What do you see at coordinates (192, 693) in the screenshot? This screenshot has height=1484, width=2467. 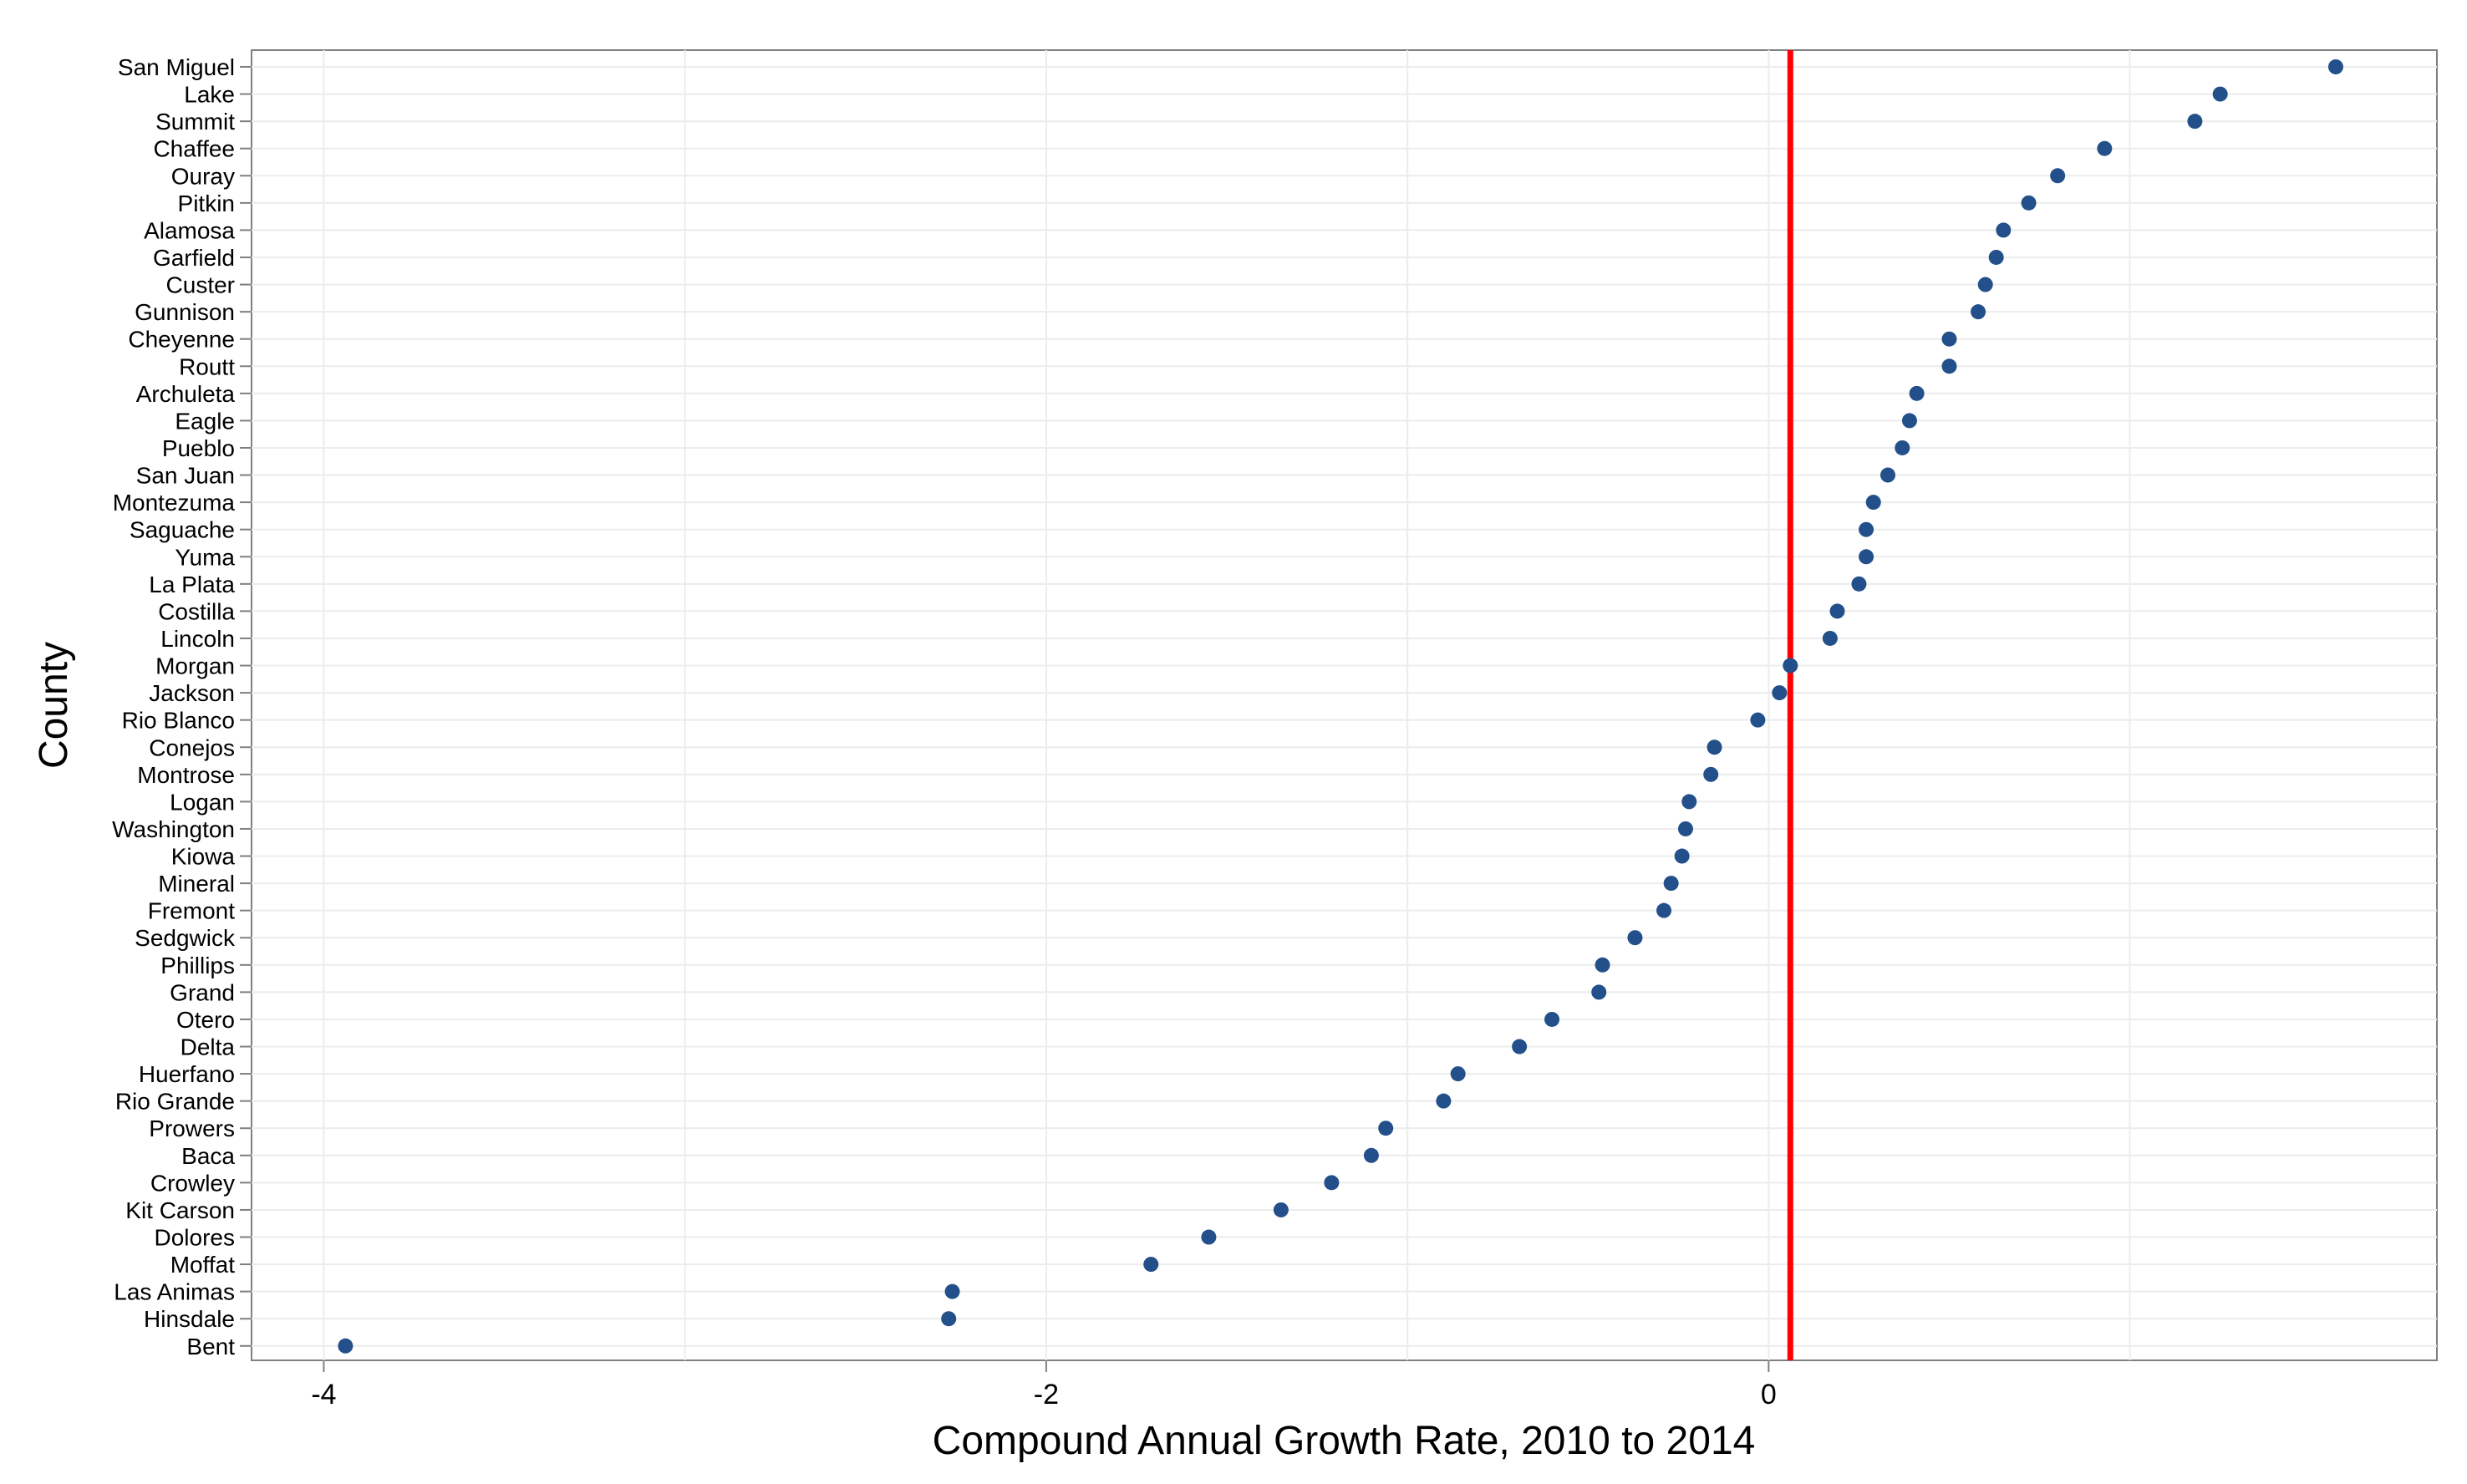 I see `y-tick-label: Jackson` at bounding box center [192, 693].